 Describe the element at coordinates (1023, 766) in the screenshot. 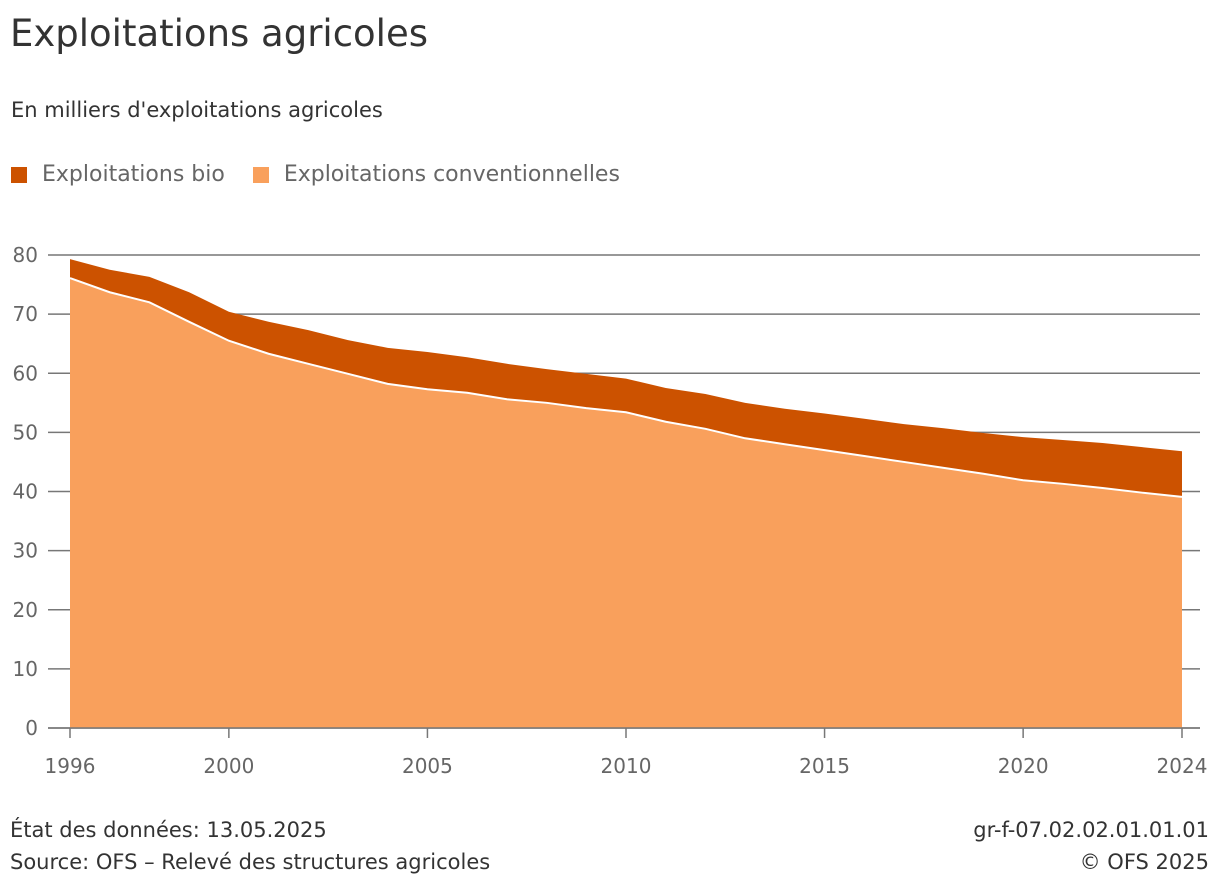

I see `x-tick-label: 2020` at that location.